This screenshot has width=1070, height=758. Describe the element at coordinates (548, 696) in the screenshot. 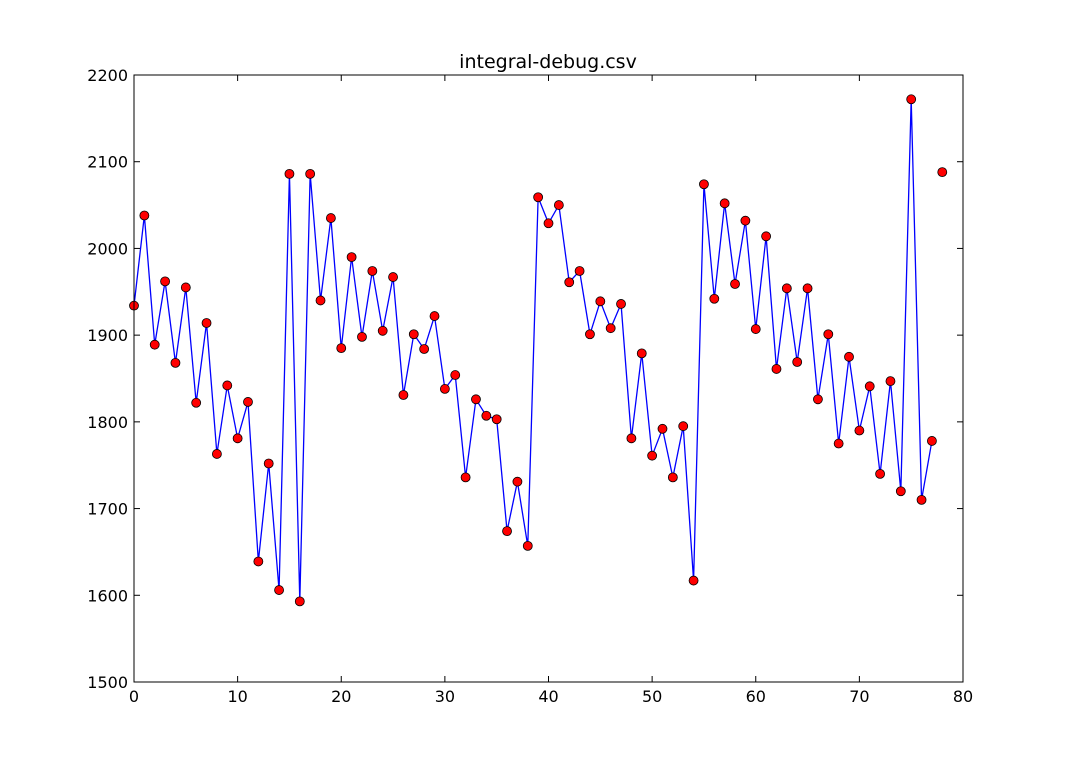

I see `x-tick-label: 40` at that location.